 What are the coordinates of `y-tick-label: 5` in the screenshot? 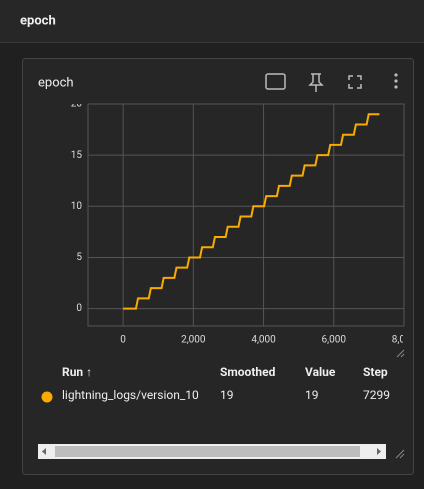 It's located at (79, 257).